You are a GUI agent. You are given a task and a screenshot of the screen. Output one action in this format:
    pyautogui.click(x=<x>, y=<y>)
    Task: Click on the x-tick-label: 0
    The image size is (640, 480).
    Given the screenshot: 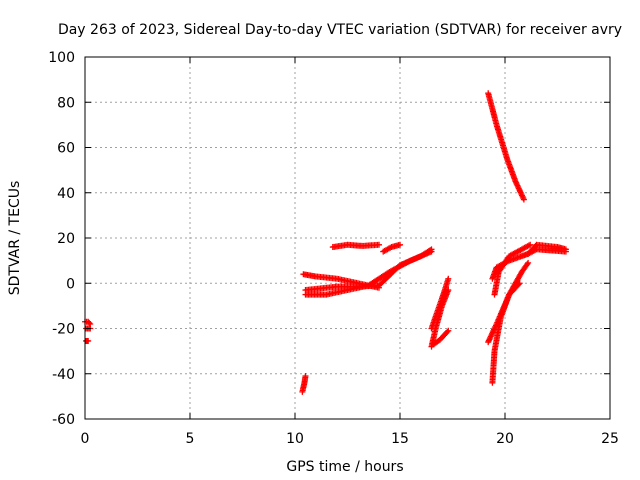 What is the action you would take?
    pyautogui.click(x=85, y=439)
    